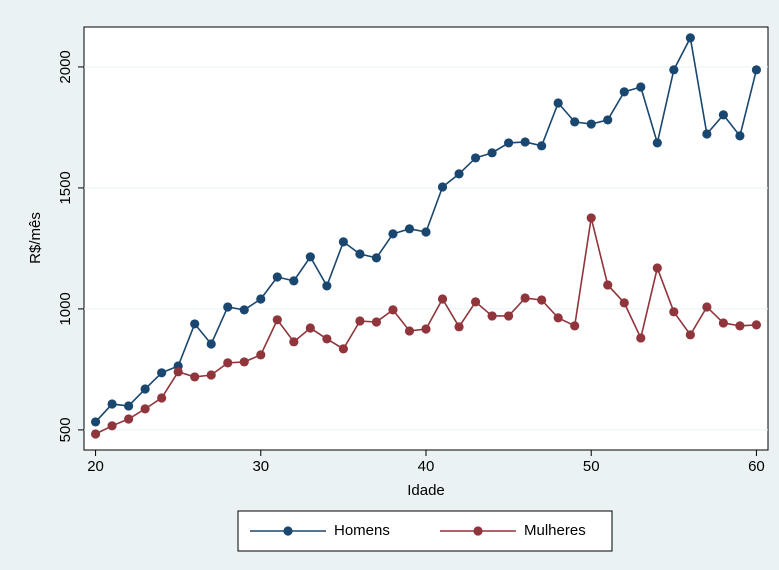 The image size is (779, 570). Describe the element at coordinates (65, 187) in the screenshot. I see `y-tick-label: 1500` at that location.